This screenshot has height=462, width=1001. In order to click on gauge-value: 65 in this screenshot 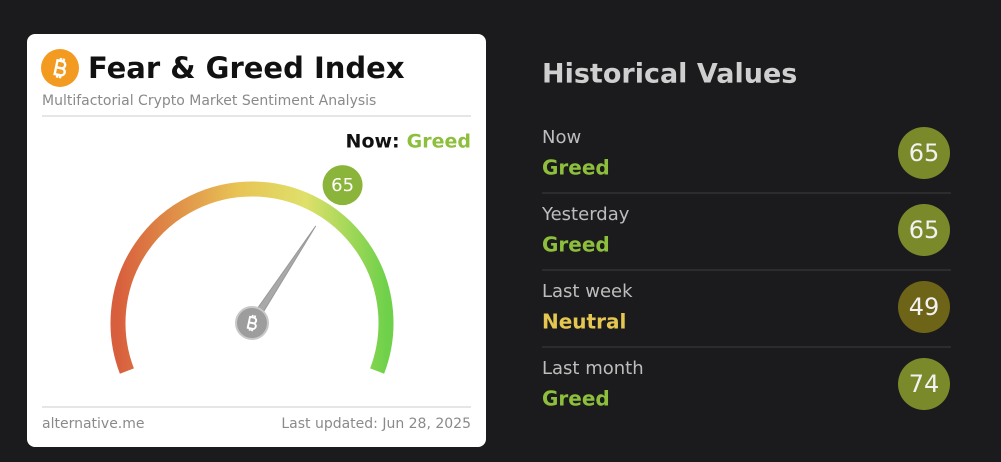, I will do `click(342, 185)`.